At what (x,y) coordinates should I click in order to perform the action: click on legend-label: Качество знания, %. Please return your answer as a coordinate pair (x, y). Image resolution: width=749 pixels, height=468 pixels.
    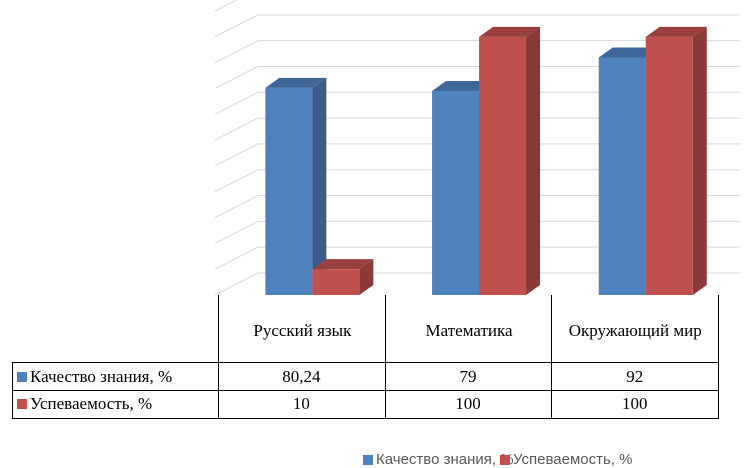
    Looking at the image, I should click on (445, 459).